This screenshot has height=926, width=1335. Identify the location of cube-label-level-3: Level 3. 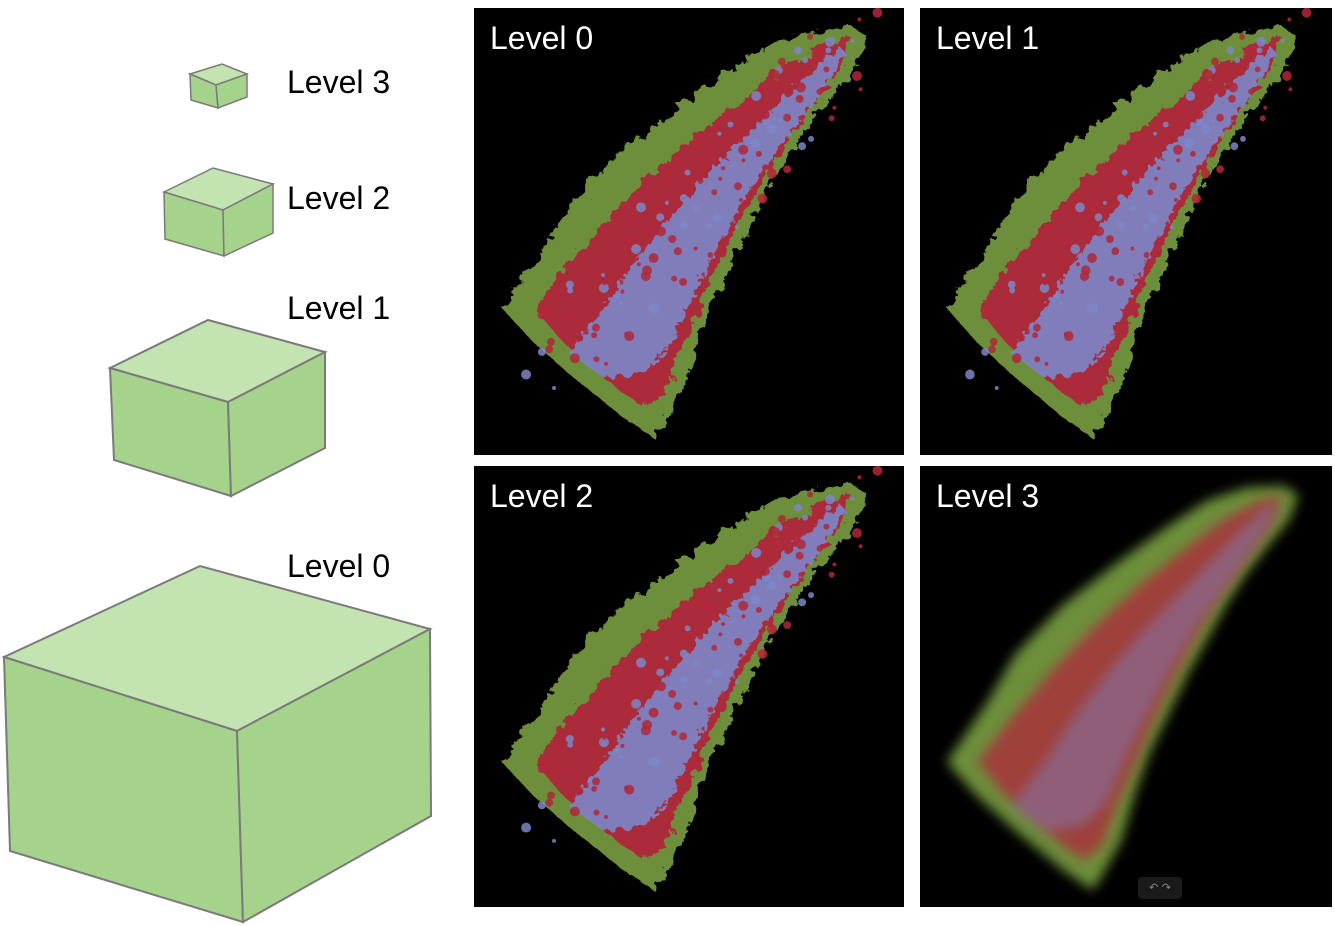
(339, 82).